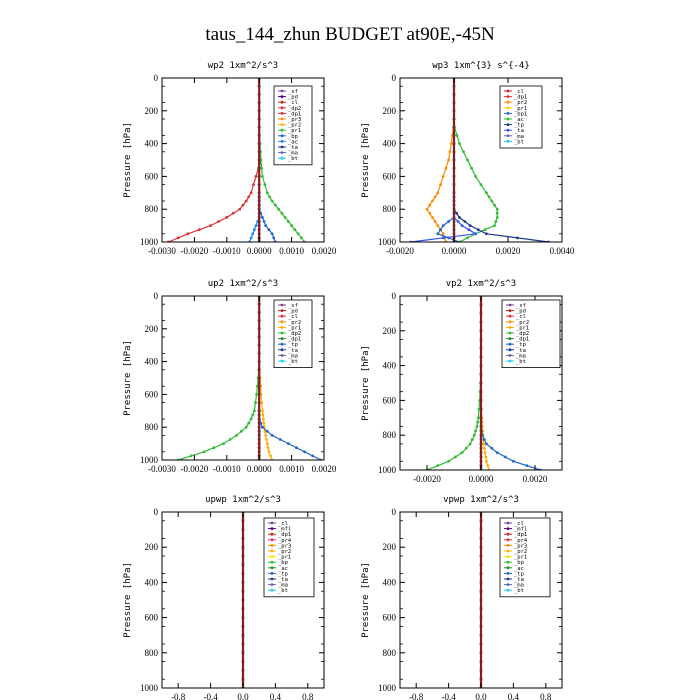 This screenshot has height=700, width=700. Describe the element at coordinates (390, 547) in the screenshot. I see `y-tick-label: 200` at that location.